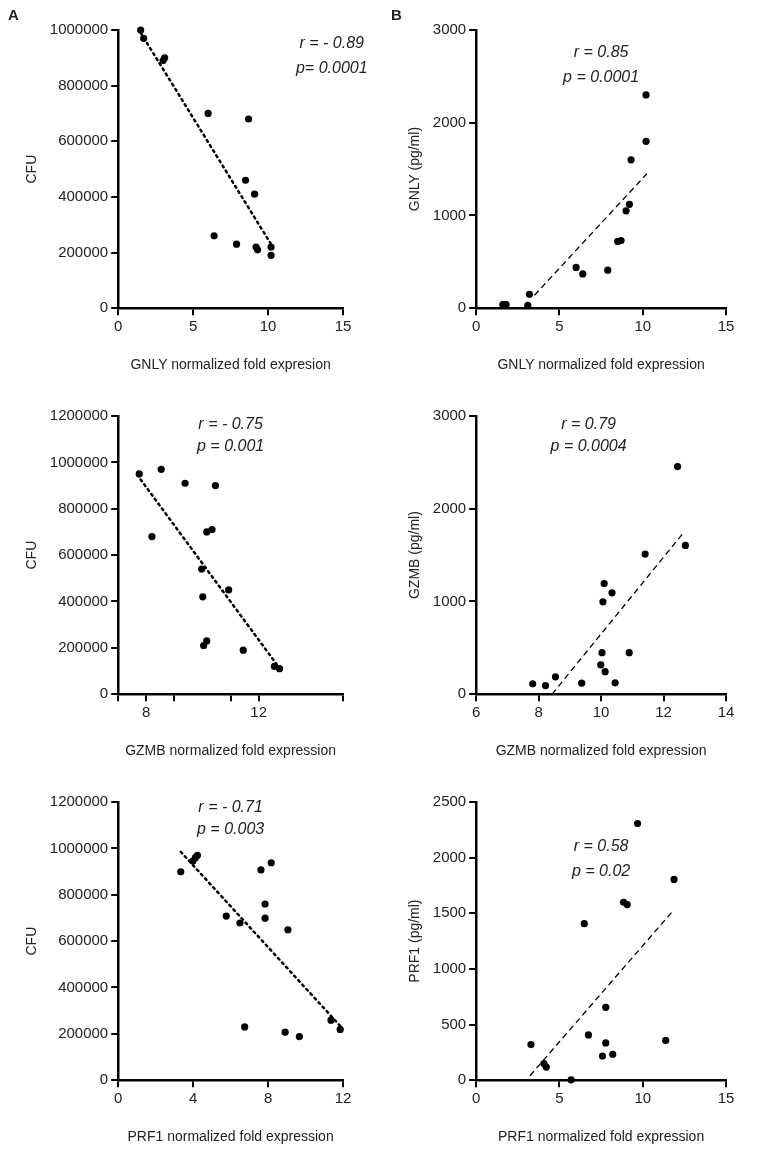 Image resolution: width=766 pixels, height=1158 pixels. Describe the element at coordinates (230, 364) in the screenshot. I see `x-axis-title: GNLY normalized fold expresion` at that location.